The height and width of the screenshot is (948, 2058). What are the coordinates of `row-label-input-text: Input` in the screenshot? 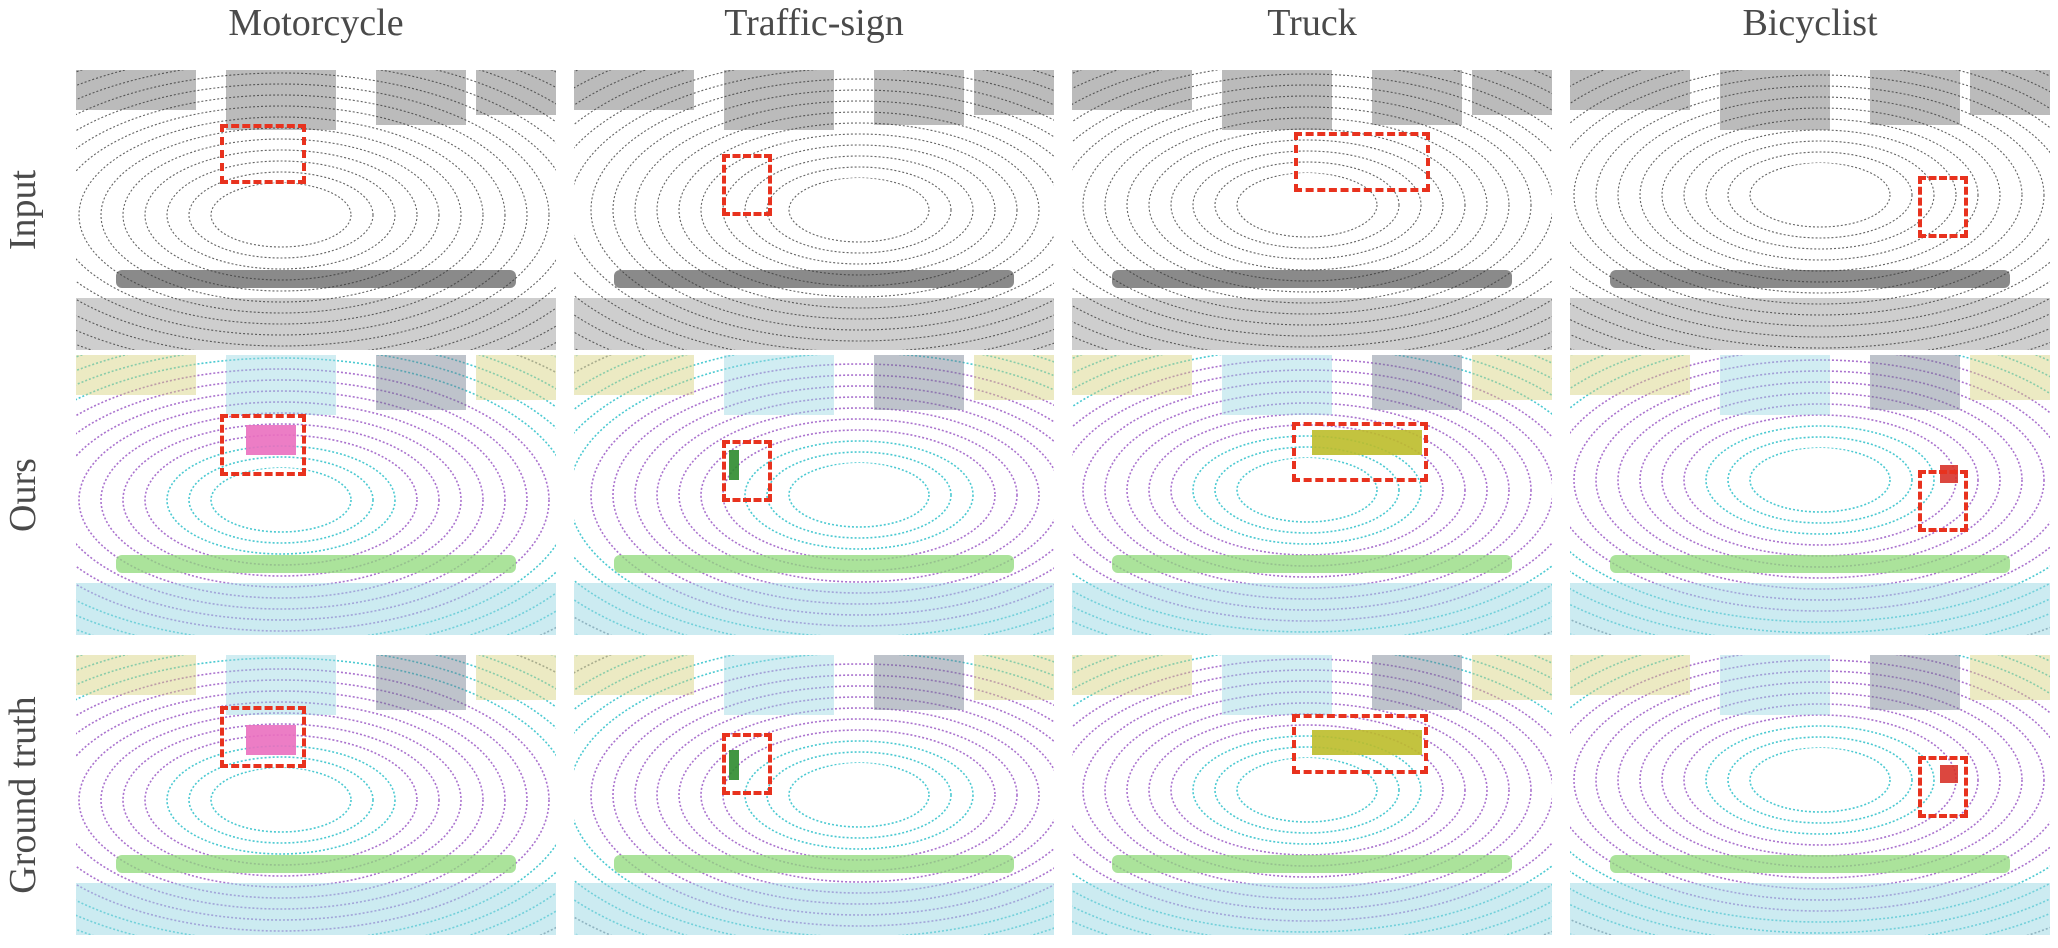 It's located at (23, 210).